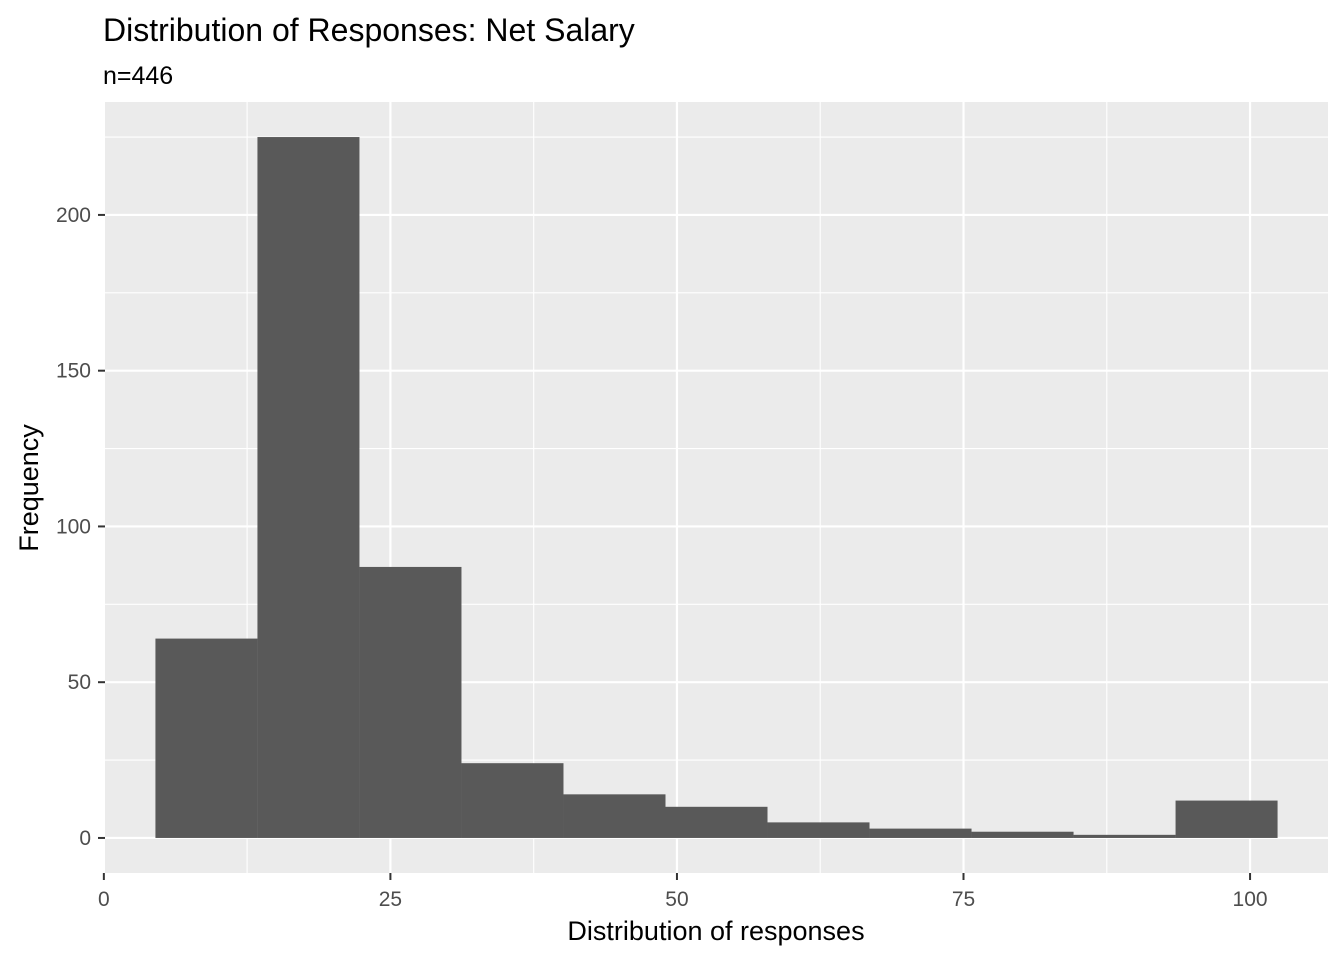 This screenshot has height=960, width=1344. What do you see at coordinates (29, 488) in the screenshot?
I see `y-axis-title: Frequency` at bounding box center [29, 488].